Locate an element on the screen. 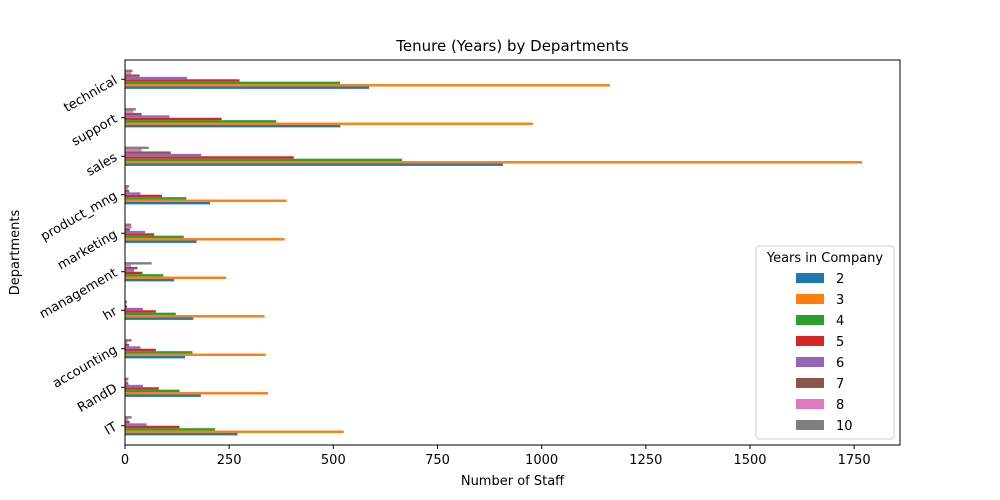  legend-box is located at coordinates (825, 342).